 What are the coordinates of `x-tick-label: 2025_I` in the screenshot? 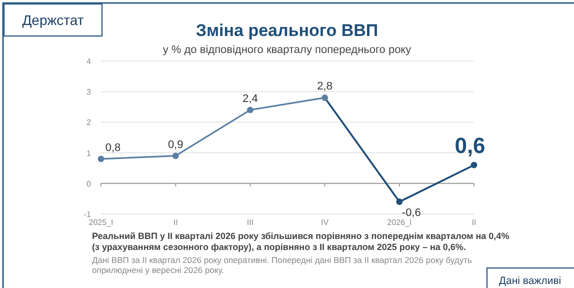 It's located at (101, 222).